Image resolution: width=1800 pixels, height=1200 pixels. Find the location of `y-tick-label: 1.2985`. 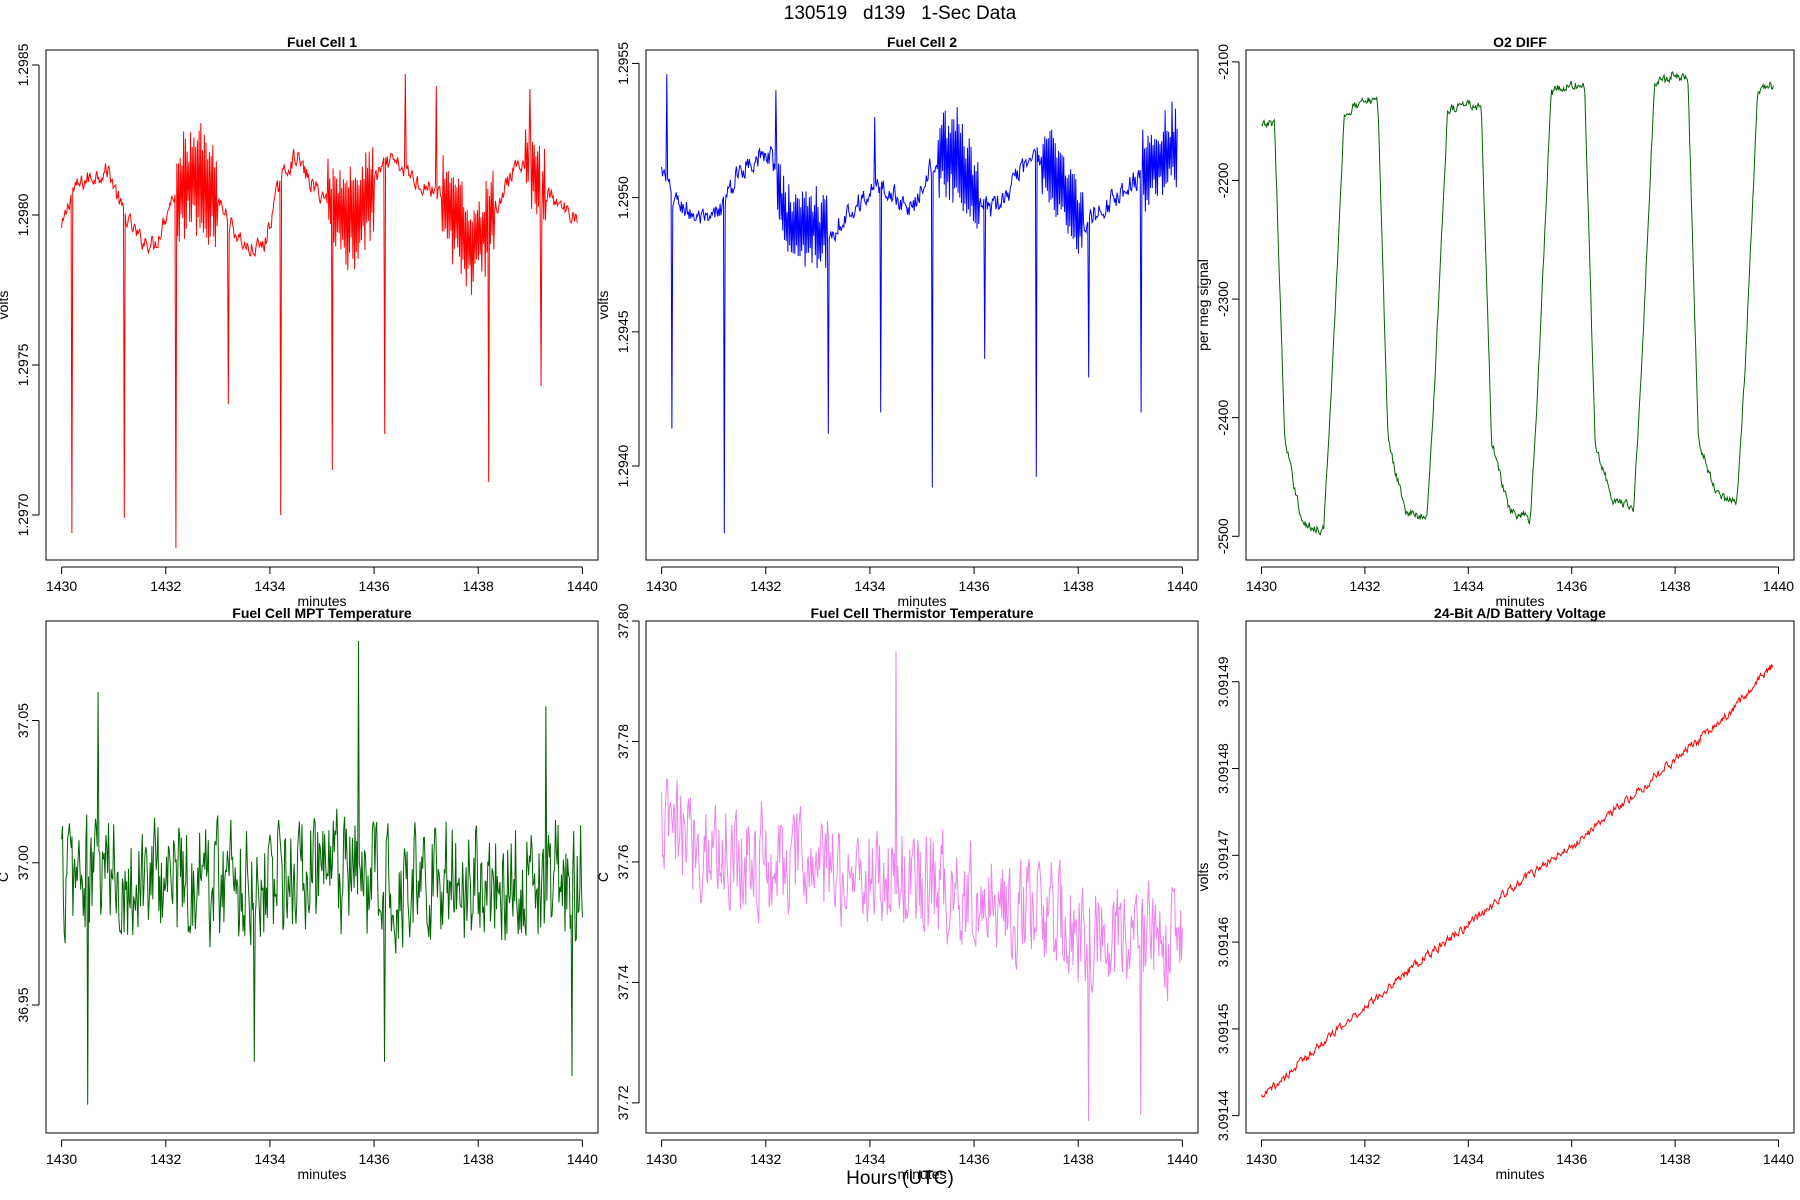

y-tick-label: 1.2985 is located at coordinates (23, 64).